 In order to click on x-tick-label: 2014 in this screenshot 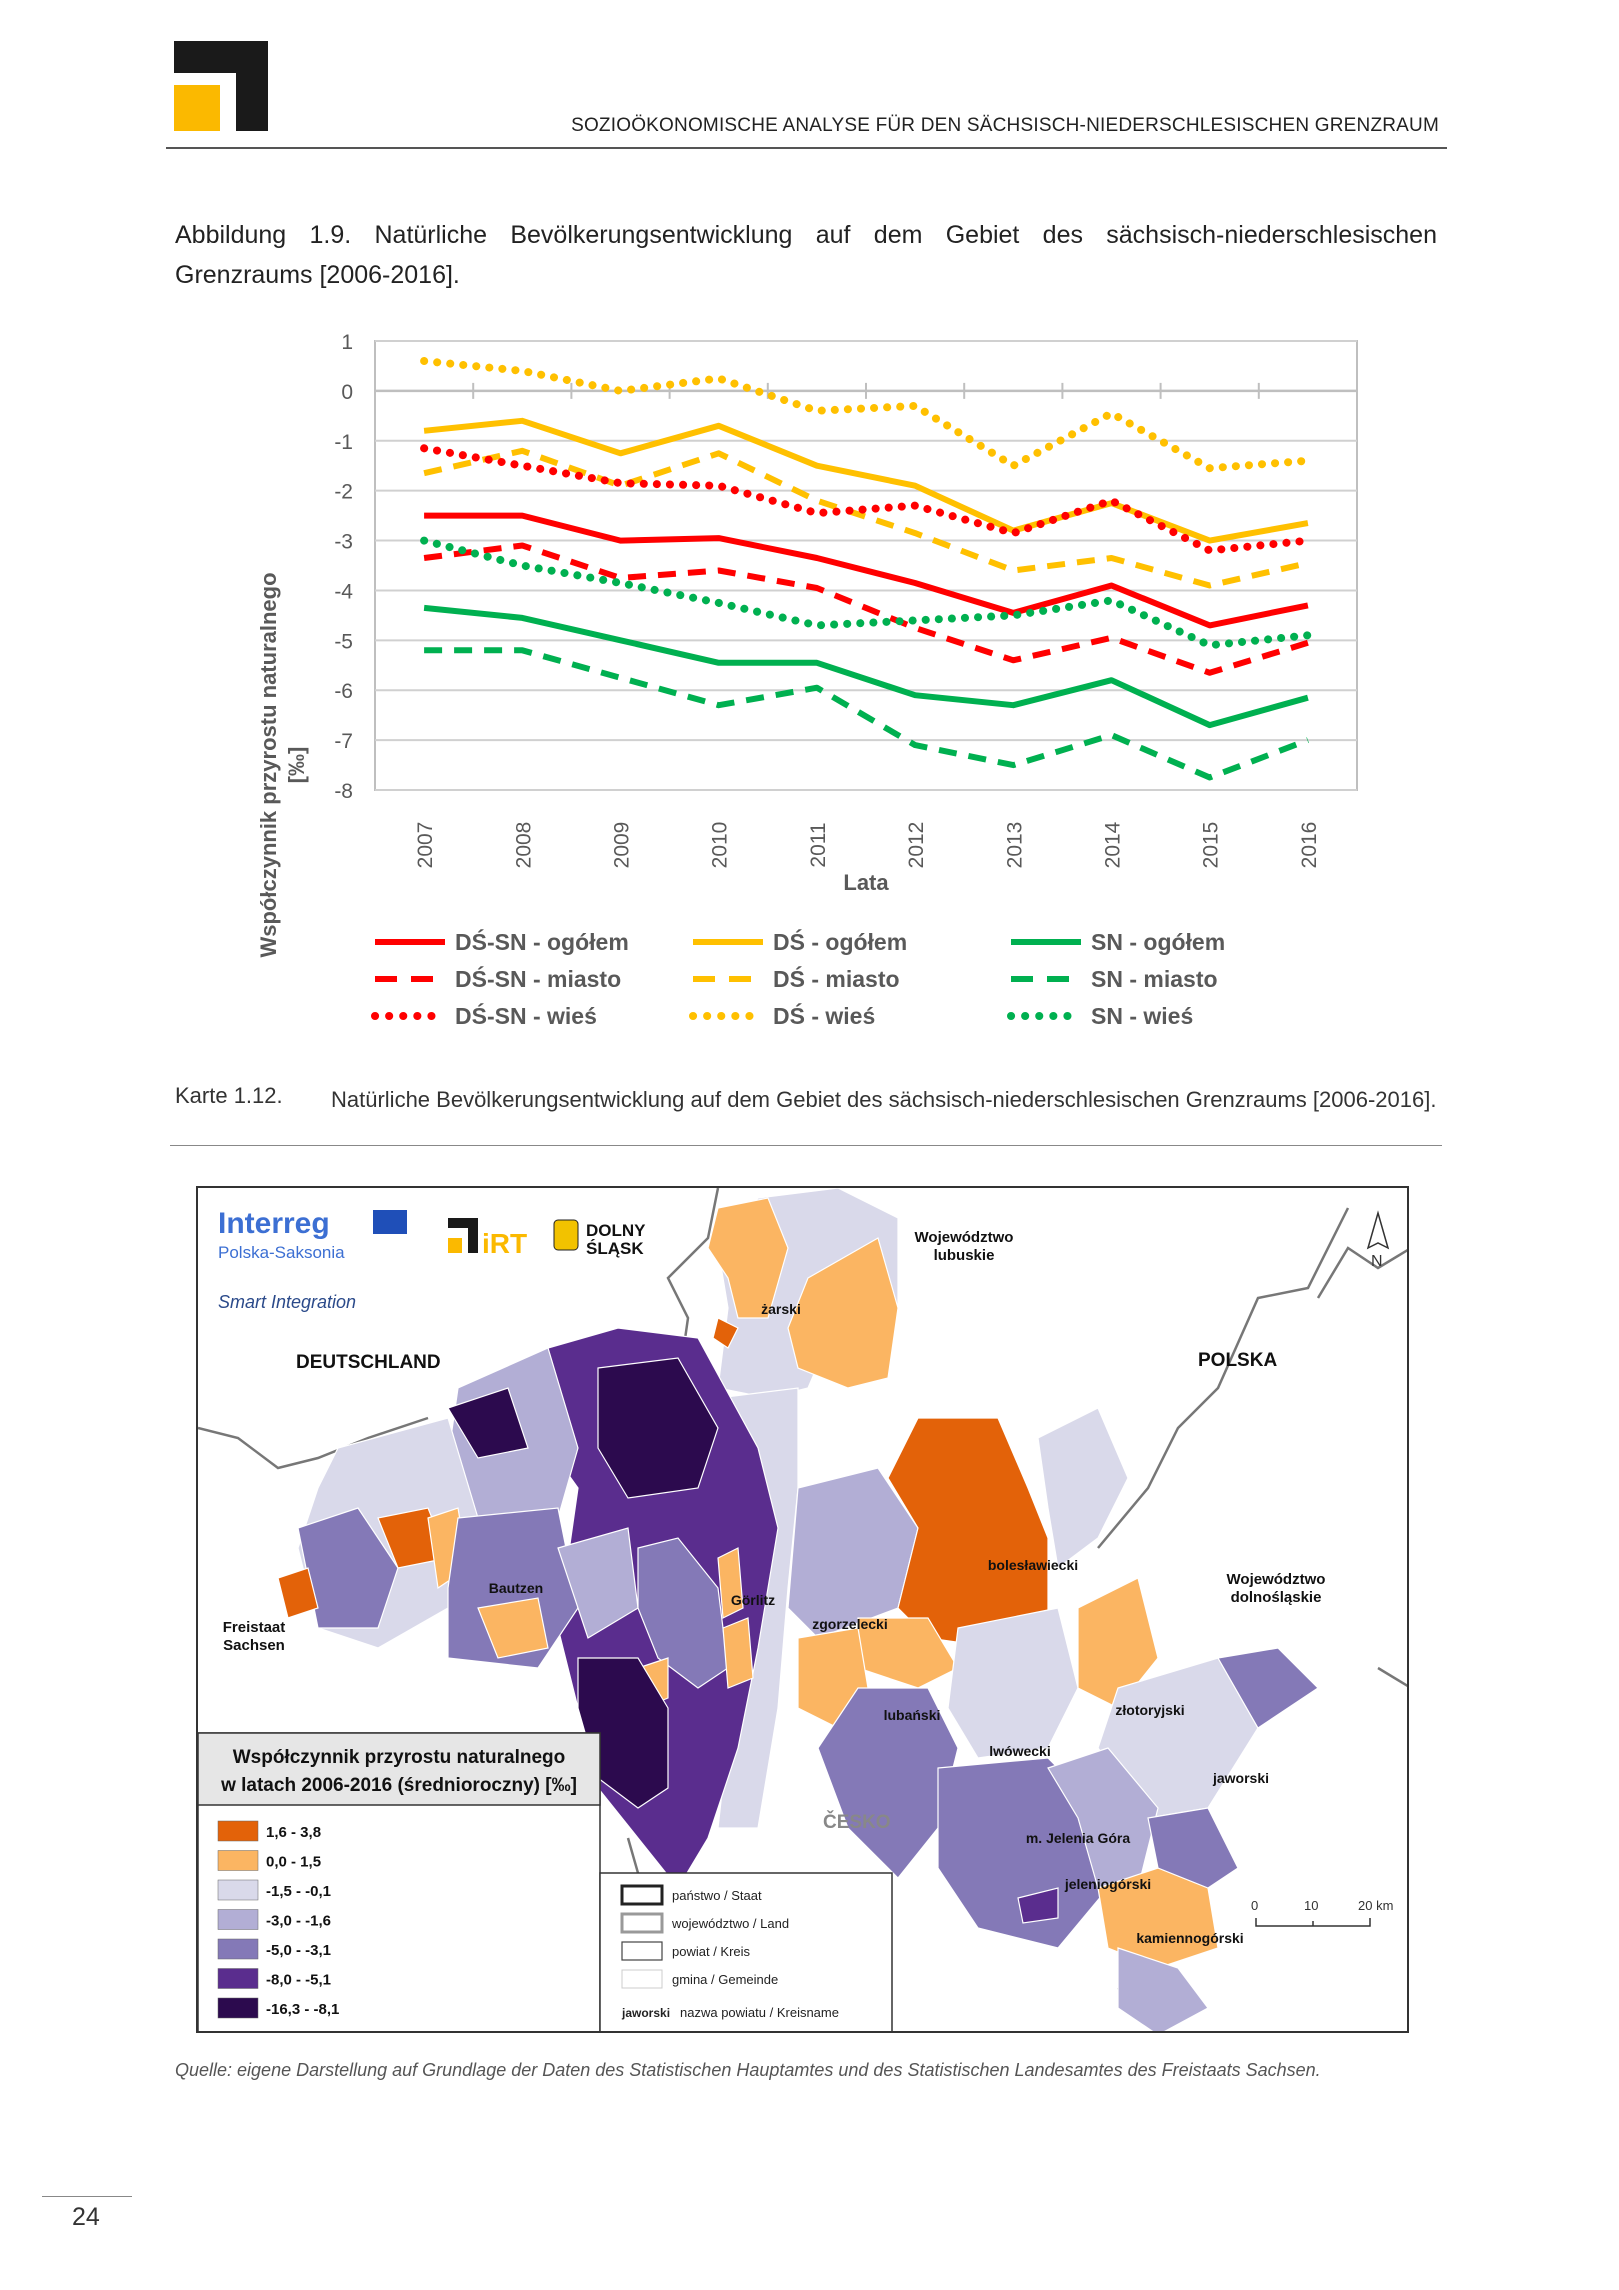, I will do `click(1113, 844)`.